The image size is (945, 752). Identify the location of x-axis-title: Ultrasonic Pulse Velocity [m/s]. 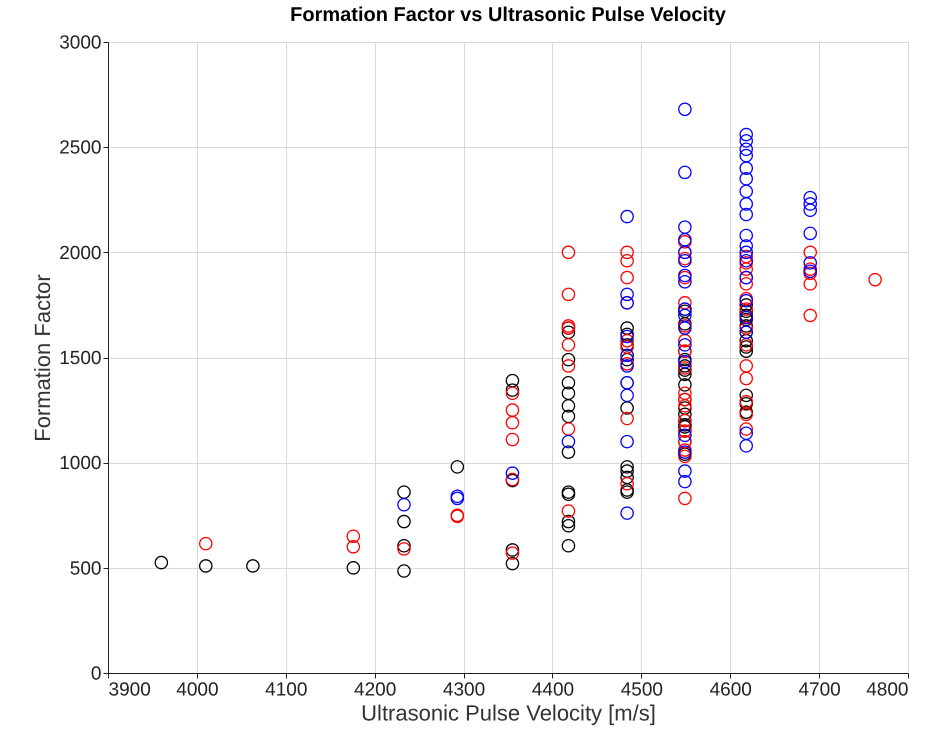
(508, 713).